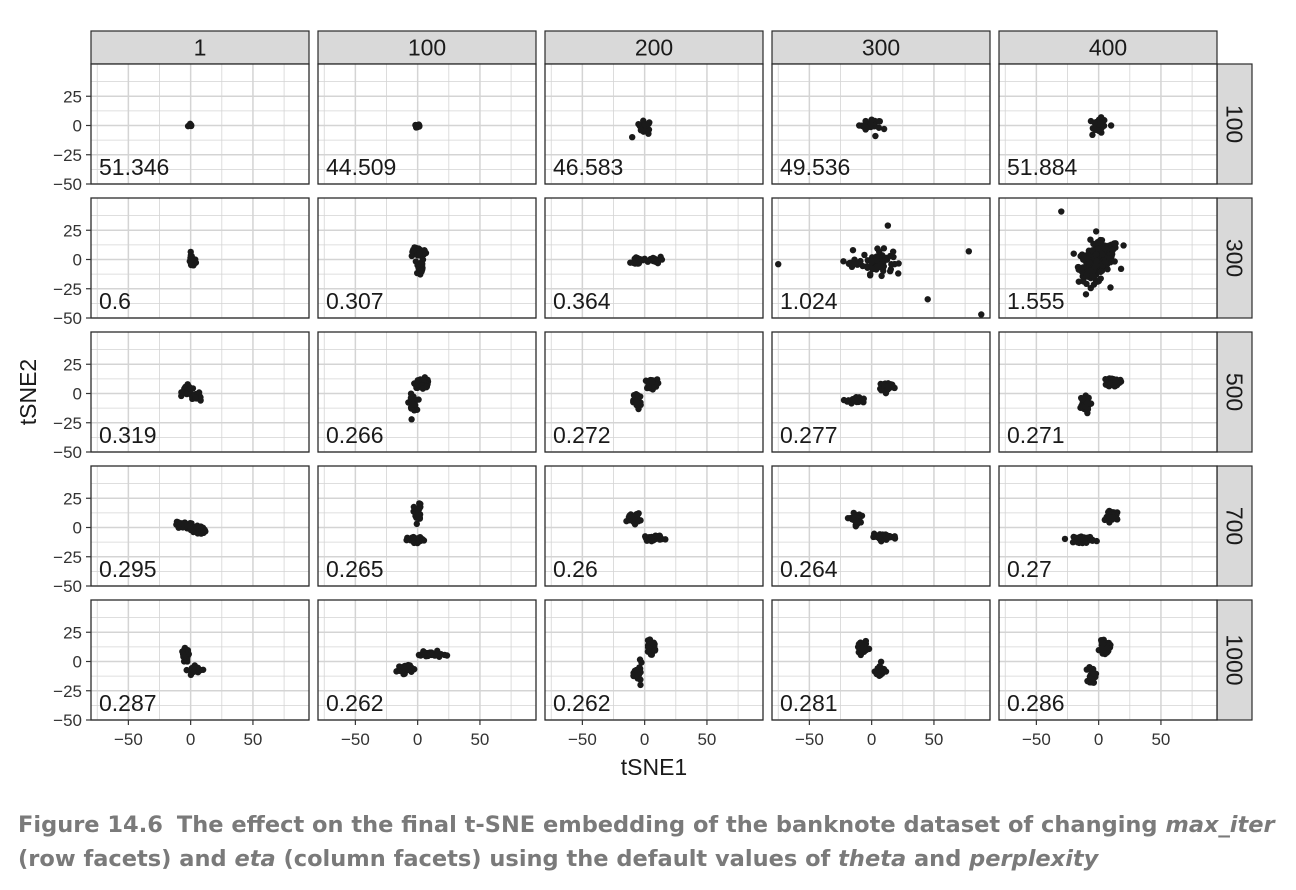 The width and height of the screenshot is (1296, 890). Describe the element at coordinates (881, 526) in the screenshot. I see `panel-700-300: 0.264` at that location.